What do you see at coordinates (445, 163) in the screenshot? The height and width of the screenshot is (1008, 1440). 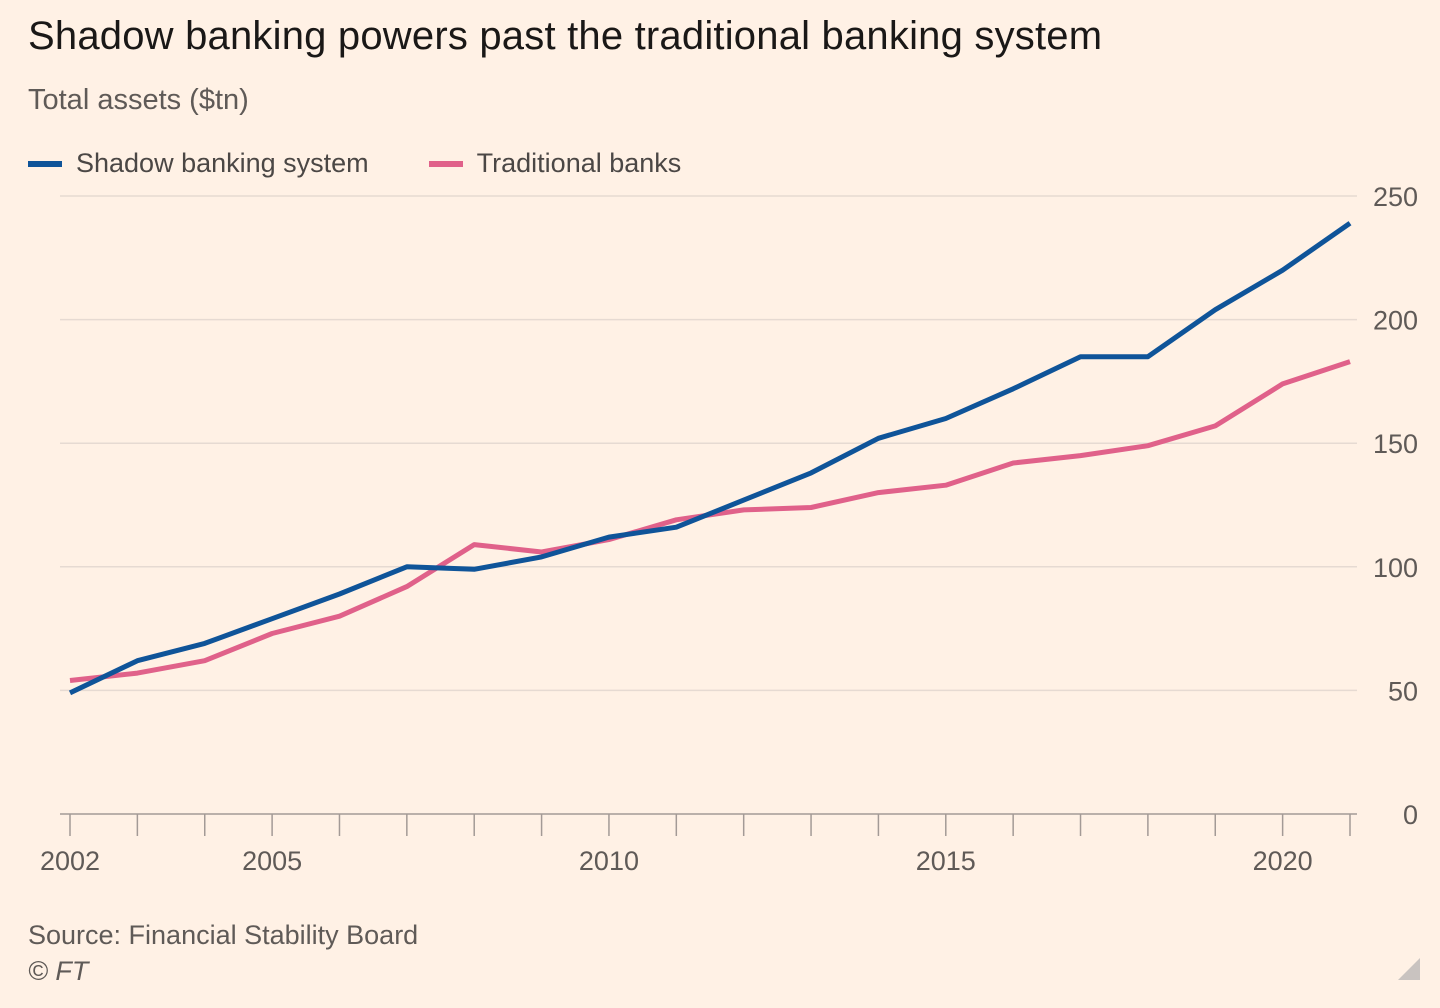 I see `legend-swatch-traditional` at bounding box center [445, 163].